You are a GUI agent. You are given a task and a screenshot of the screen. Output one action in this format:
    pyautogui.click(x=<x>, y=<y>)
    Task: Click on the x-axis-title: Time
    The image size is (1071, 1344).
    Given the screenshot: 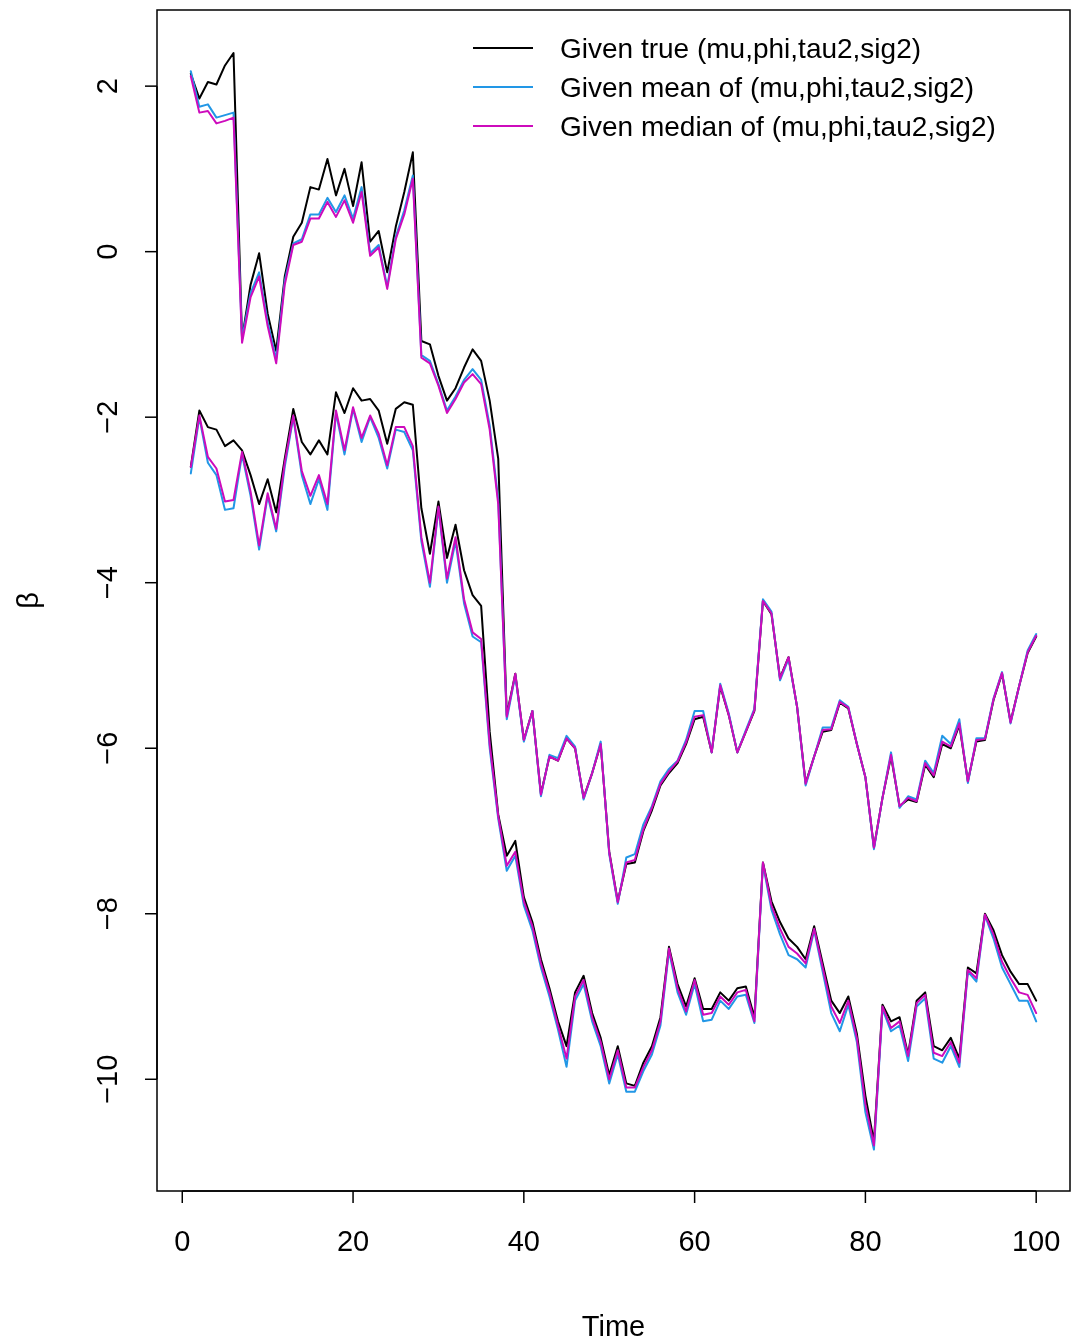 What is the action you would take?
    pyautogui.click(x=613, y=1326)
    